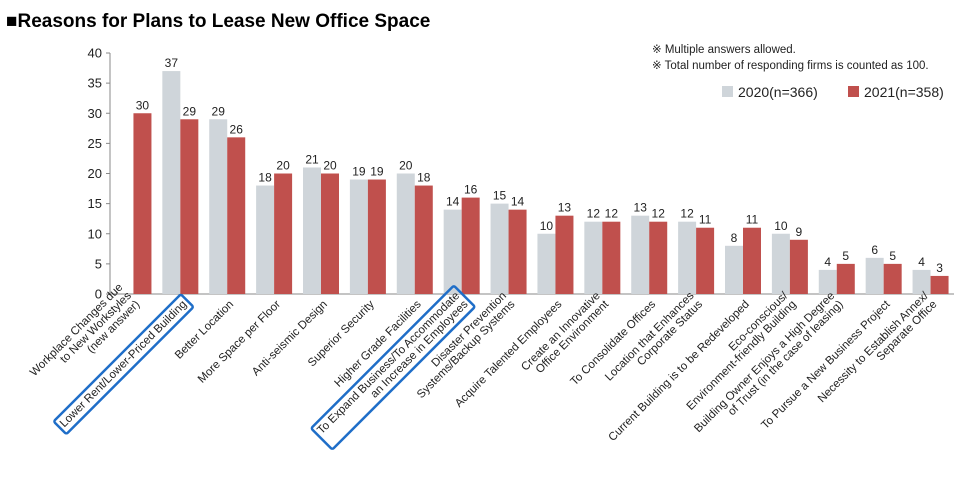 The width and height of the screenshot is (960, 480). Describe the element at coordinates (95, 203) in the screenshot. I see `y-tick-label: 15` at that location.